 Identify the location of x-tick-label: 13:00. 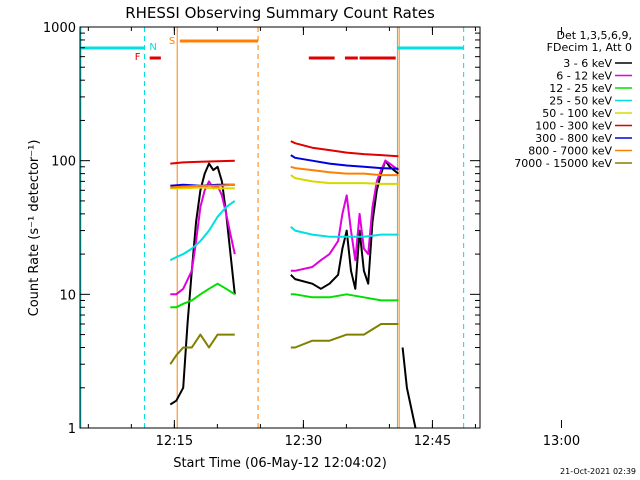
(561, 441).